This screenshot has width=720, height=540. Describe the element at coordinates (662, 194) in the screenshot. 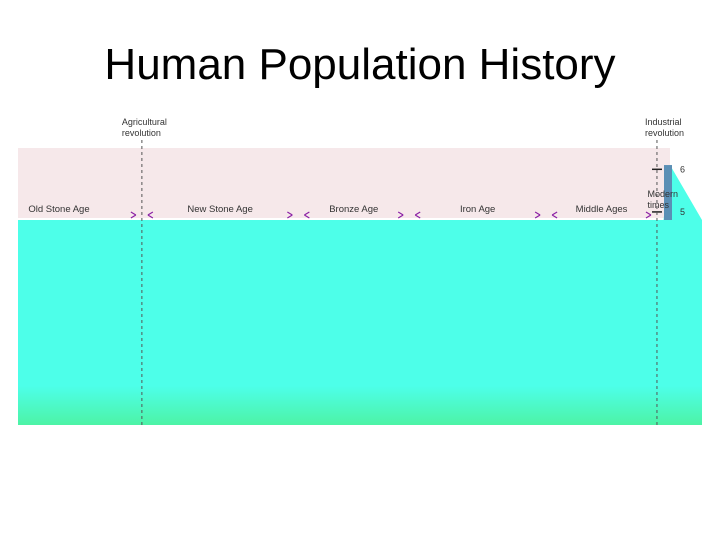

I see `era-label-line: Modern` at that location.